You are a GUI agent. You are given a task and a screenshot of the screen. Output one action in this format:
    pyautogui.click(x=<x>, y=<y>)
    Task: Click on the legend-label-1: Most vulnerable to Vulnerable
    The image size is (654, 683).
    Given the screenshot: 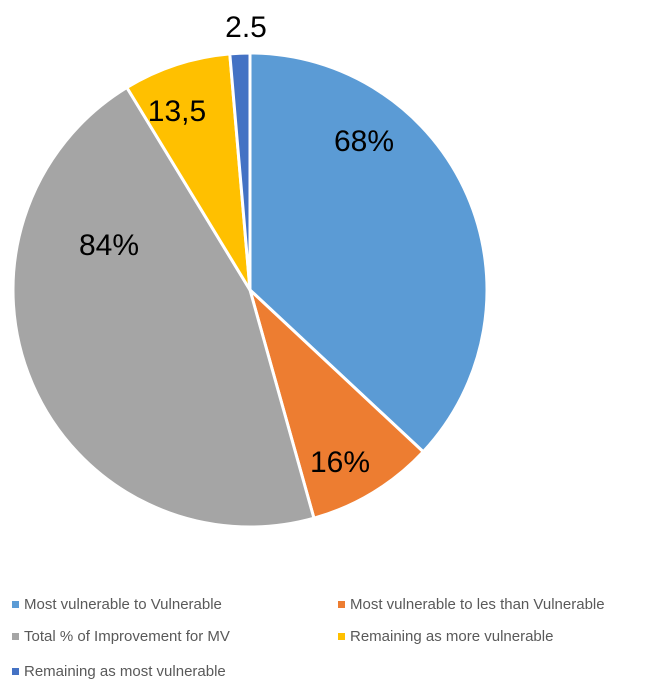 What is the action you would take?
    pyautogui.click(x=123, y=604)
    